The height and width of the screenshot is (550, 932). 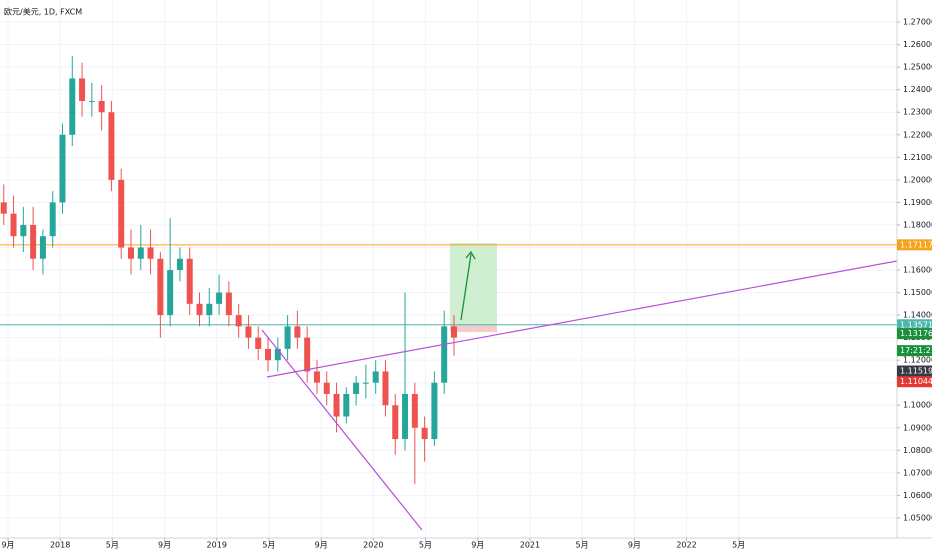 I want to click on price-tag-label: 1.17117, so click(x=916, y=244).